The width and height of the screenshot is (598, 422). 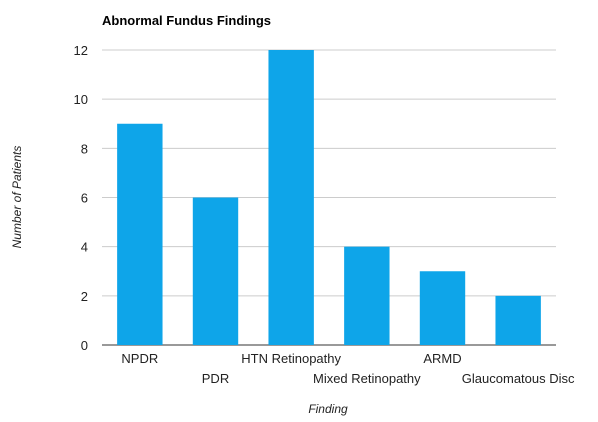 I want to click on y-tick-label: 10, so click(x=81, y=99).